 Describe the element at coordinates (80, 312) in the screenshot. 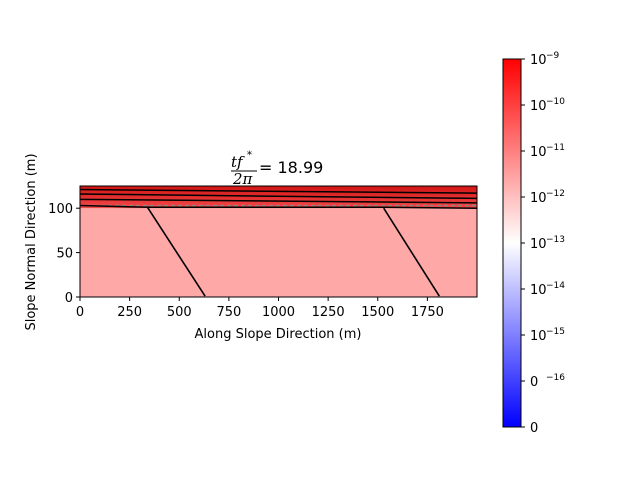

I see `x-tick-label: 0` at that location.